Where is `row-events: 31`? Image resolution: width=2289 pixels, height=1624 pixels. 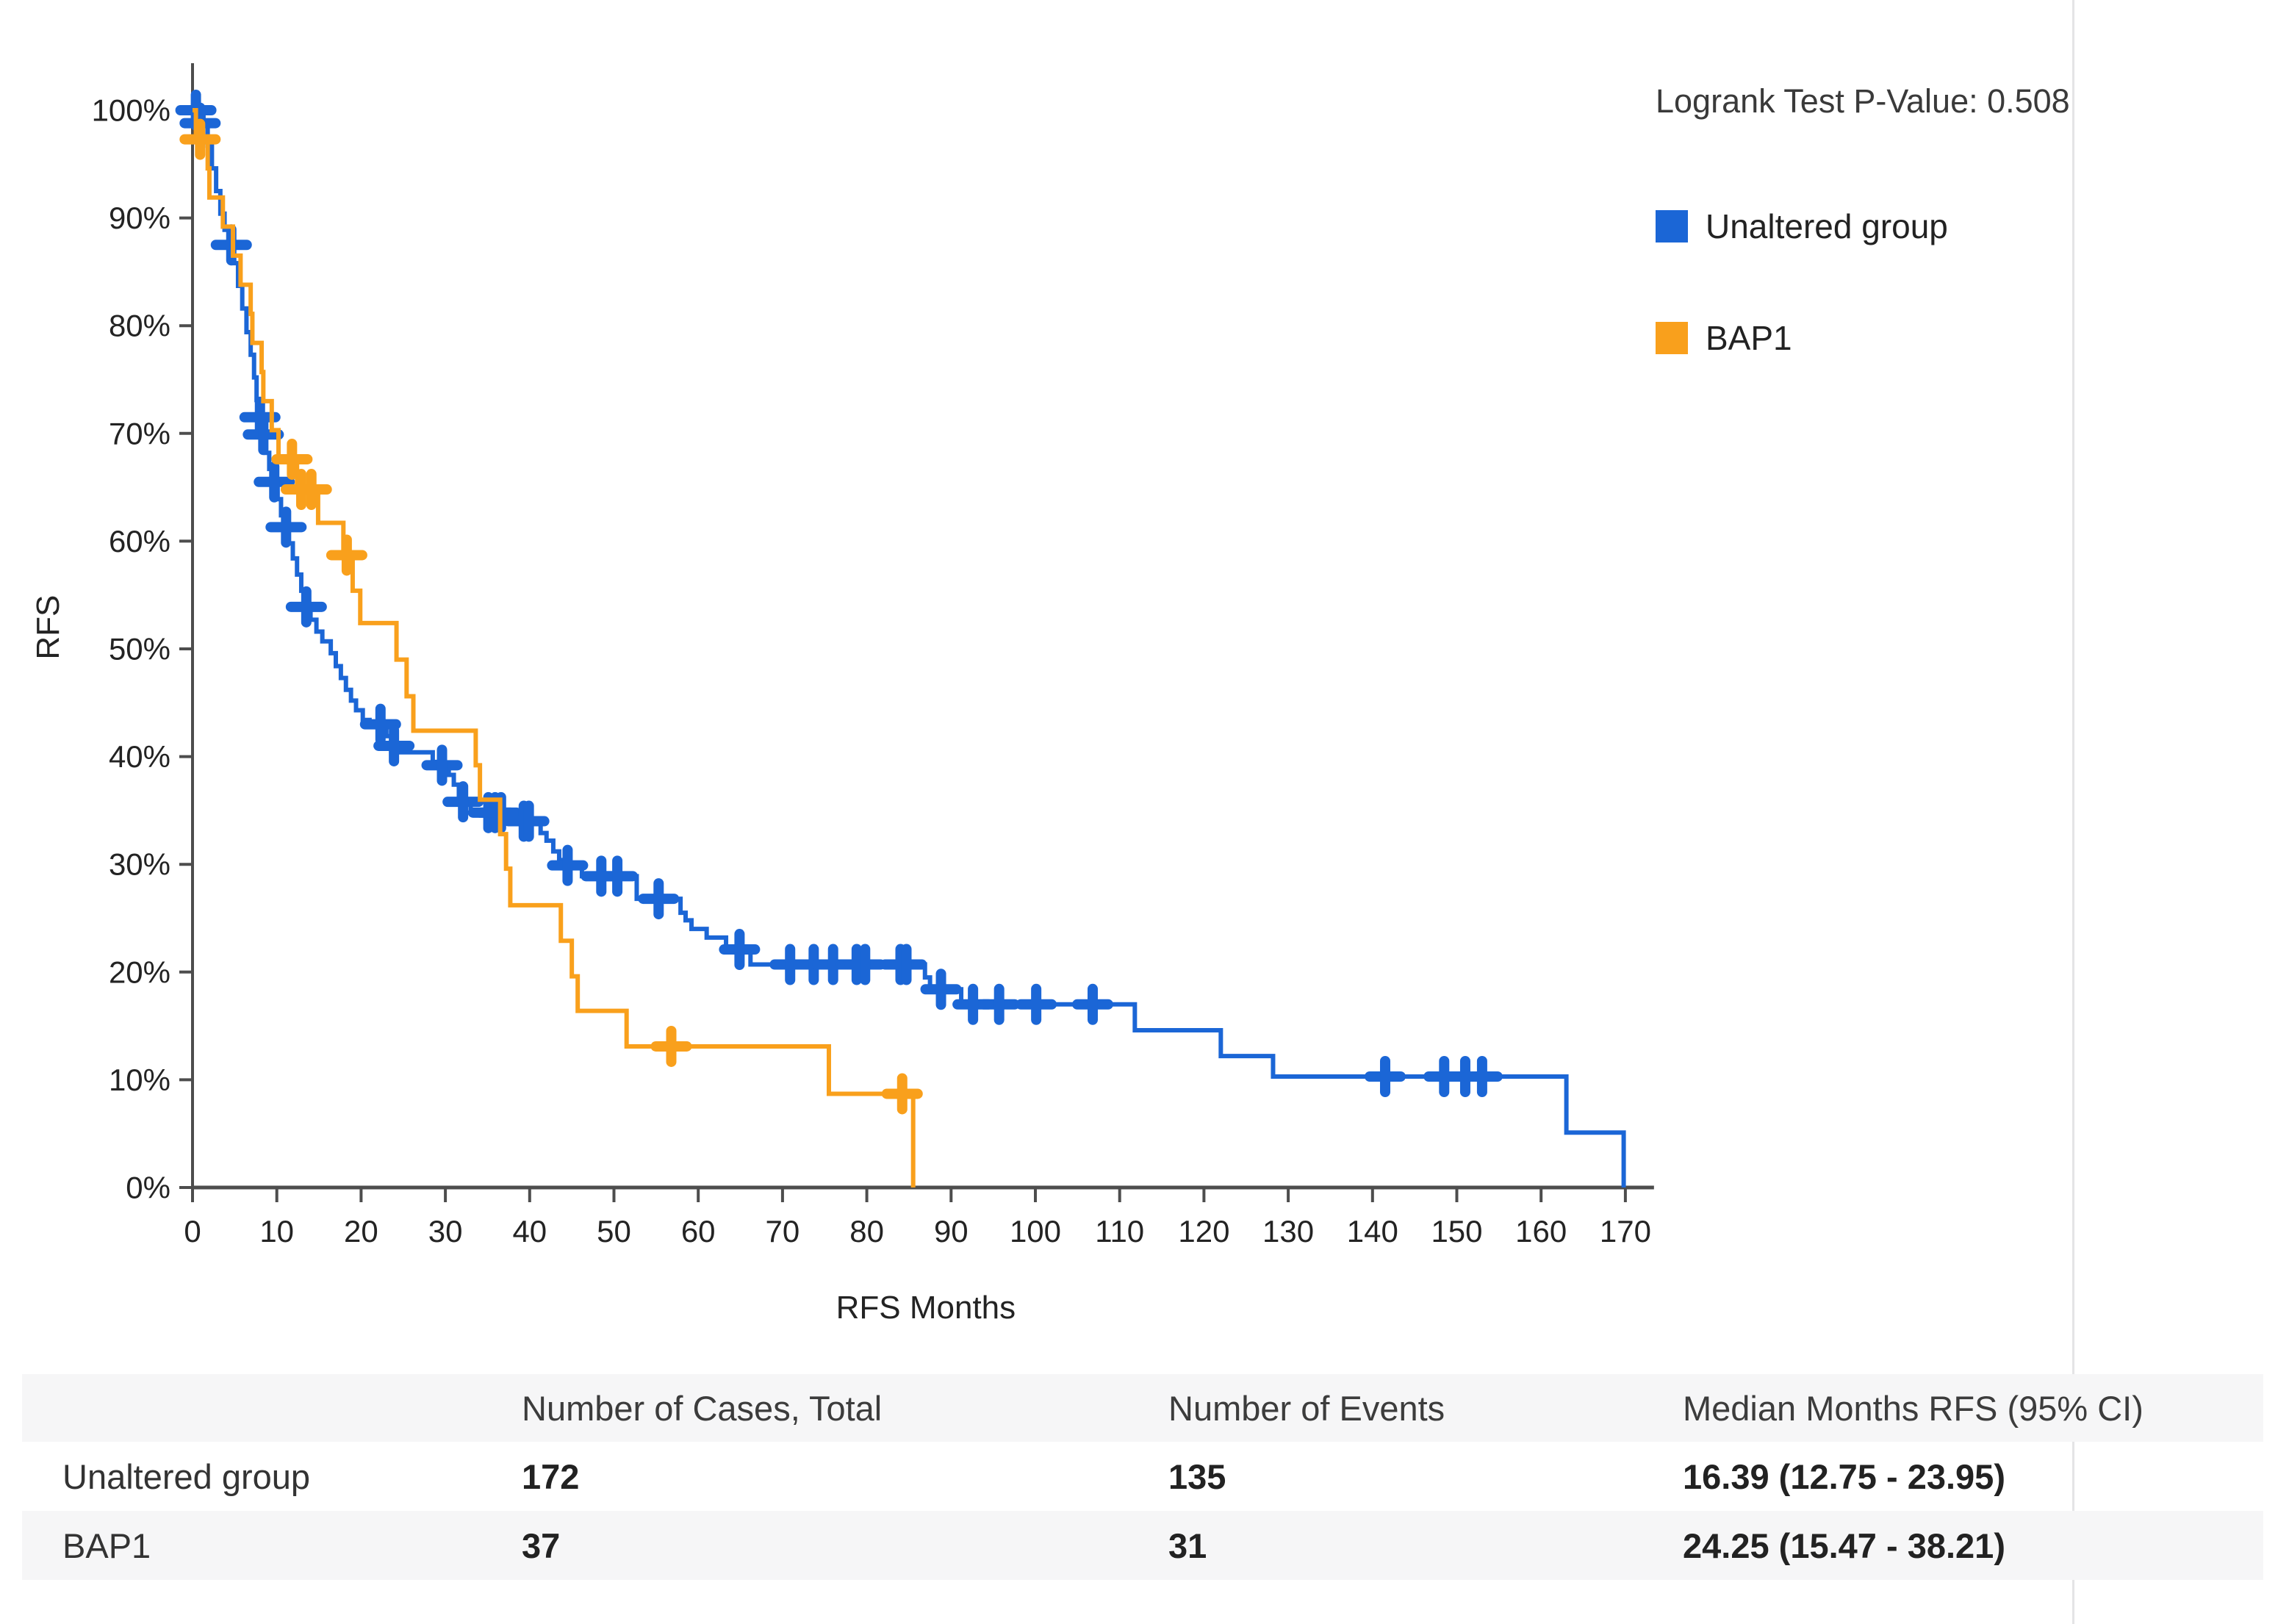
row-events: 31 is located at coordinates (1187, 1545).